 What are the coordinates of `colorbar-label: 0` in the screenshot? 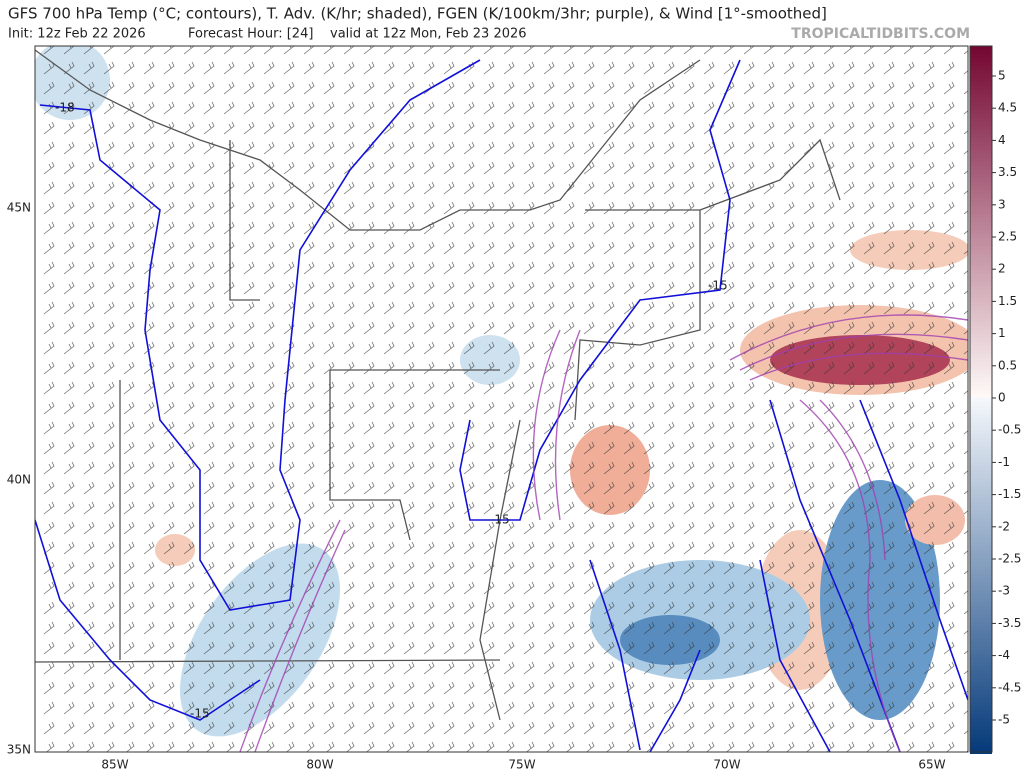 It's located at (1002, 398).